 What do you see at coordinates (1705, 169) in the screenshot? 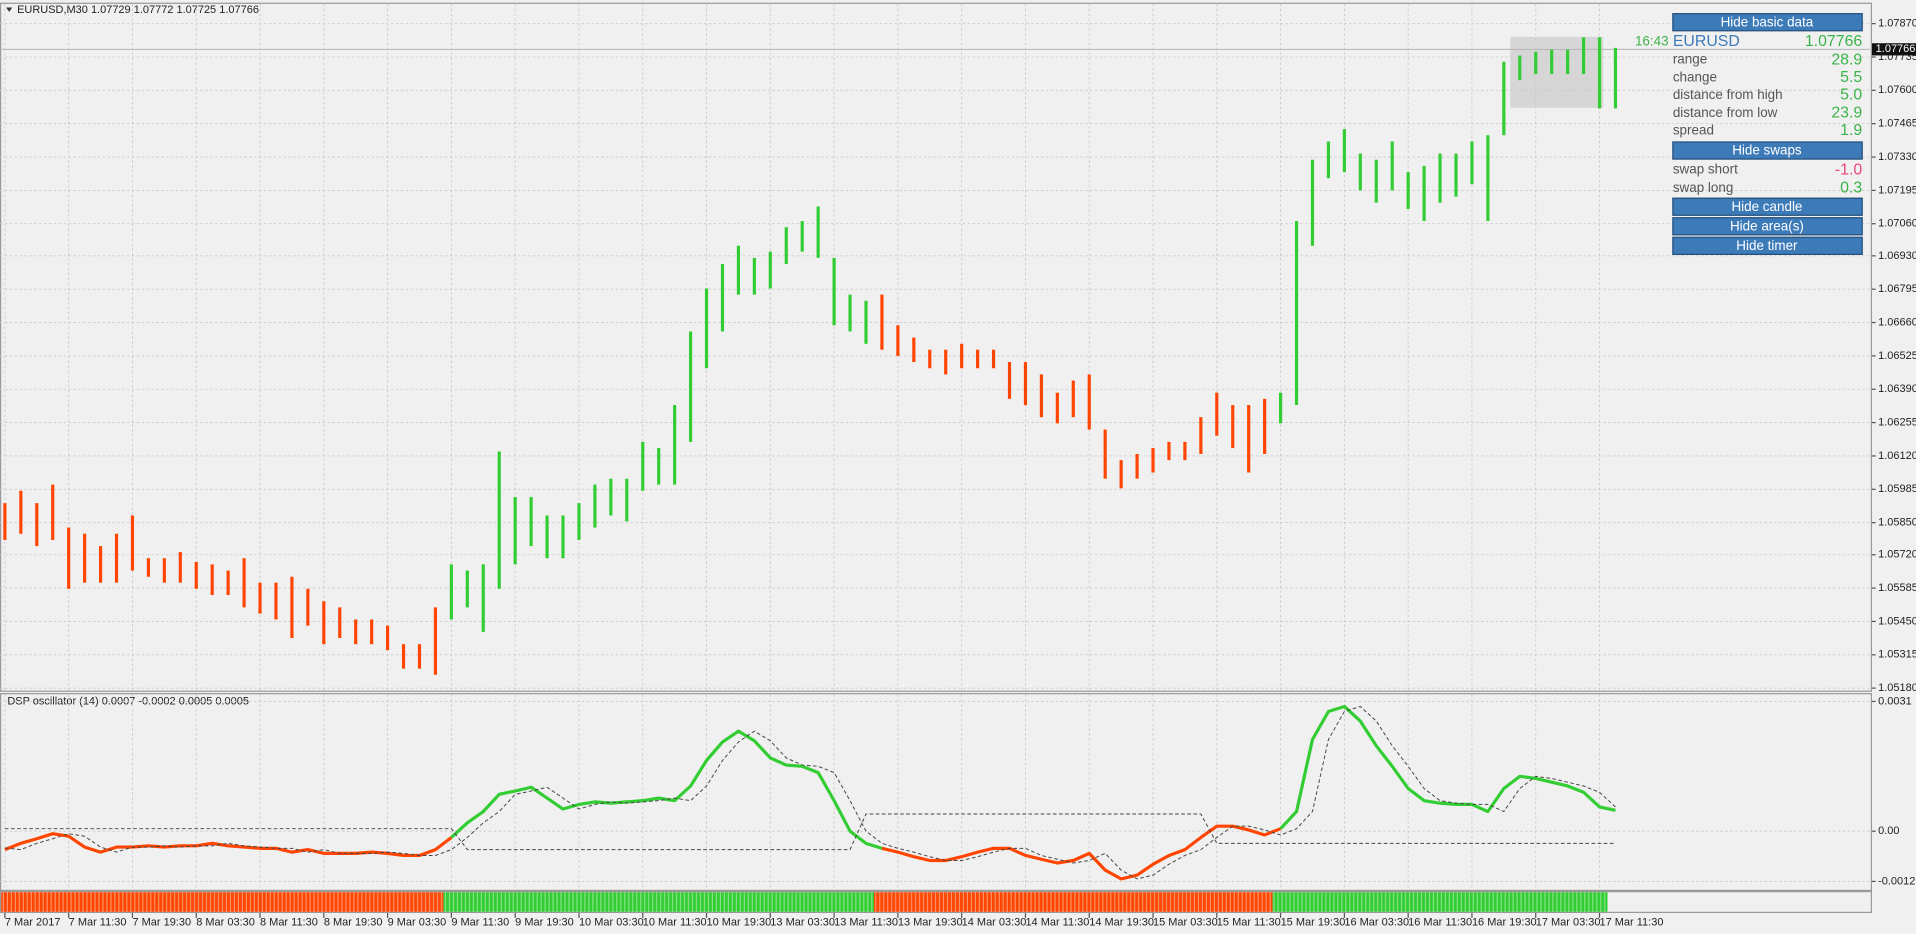
I see `swap-label: swap short` at bounding box center [1705, 169].